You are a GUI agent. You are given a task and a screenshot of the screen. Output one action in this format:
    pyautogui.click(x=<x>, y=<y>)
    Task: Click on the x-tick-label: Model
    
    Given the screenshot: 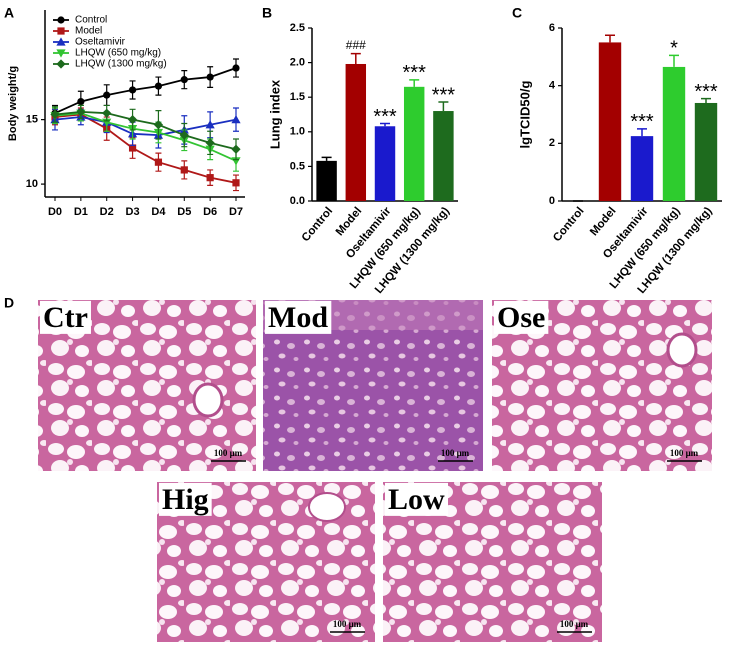 What is the action you would take?
    pyautogui.click(x=603, y=221)
    